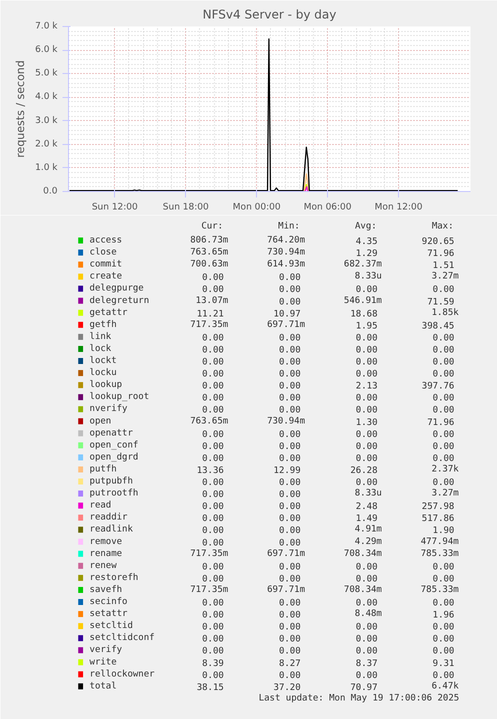 The width and height of the screenshot is (497, 719). What do you see at coordinates (103, 469) in the screenshot?
I see `legend-label: putfh` at bounding box center [103, 469].